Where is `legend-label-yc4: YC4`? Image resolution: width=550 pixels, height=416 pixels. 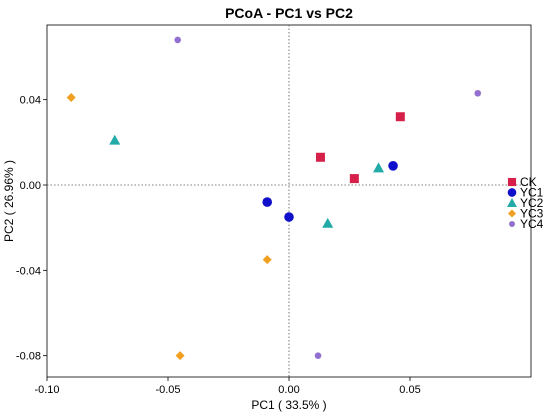
legend-label-yc4: YC4 is located at coordinates (532, 224).